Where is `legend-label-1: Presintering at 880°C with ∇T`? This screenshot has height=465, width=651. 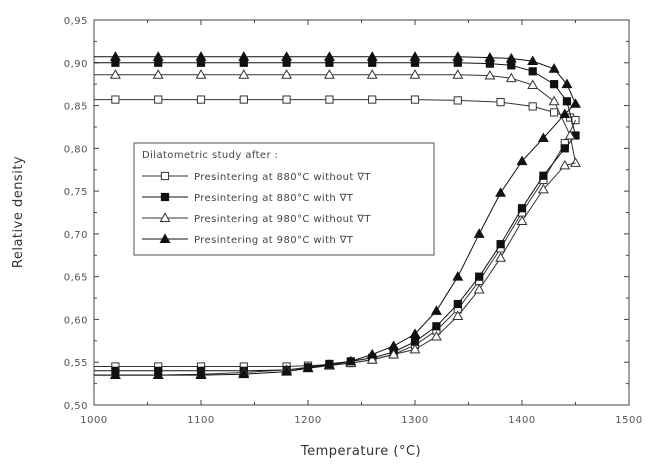
legend-label-1: Presintering at 880°C with ∇T is located at coordinates (274, 198).